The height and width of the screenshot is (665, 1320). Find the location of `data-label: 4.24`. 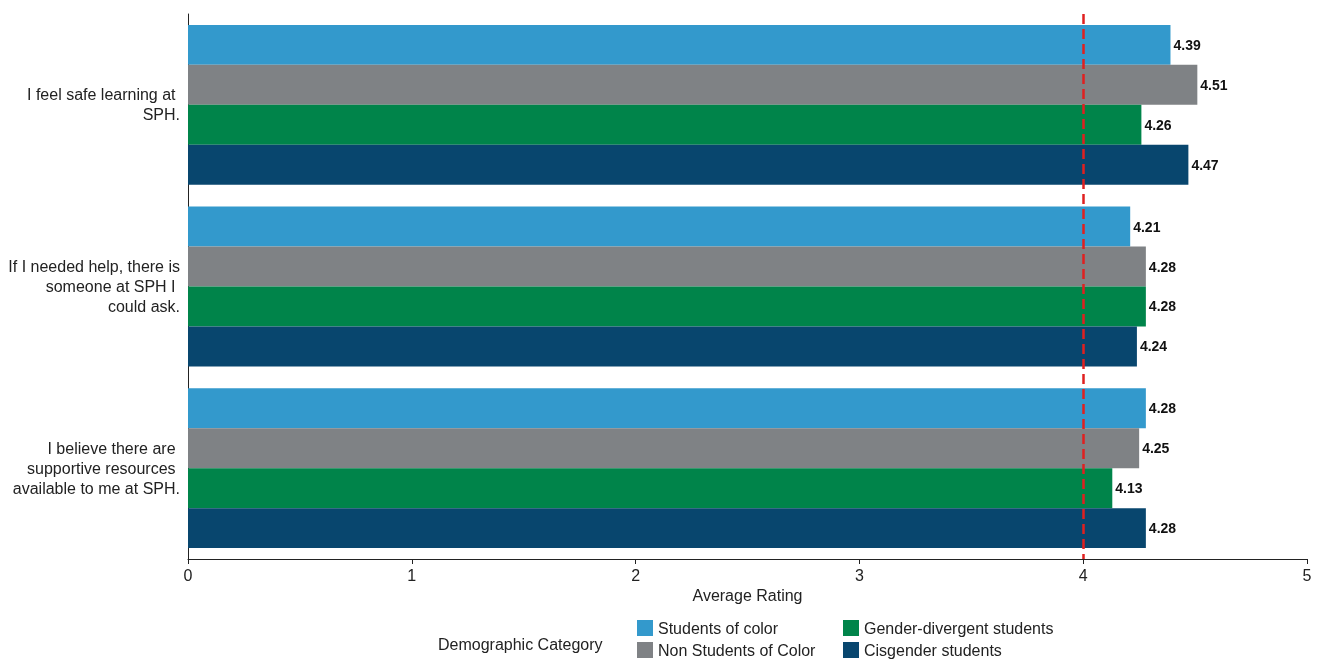

data-label: 4.24 is located at coordinates (1153, 346).